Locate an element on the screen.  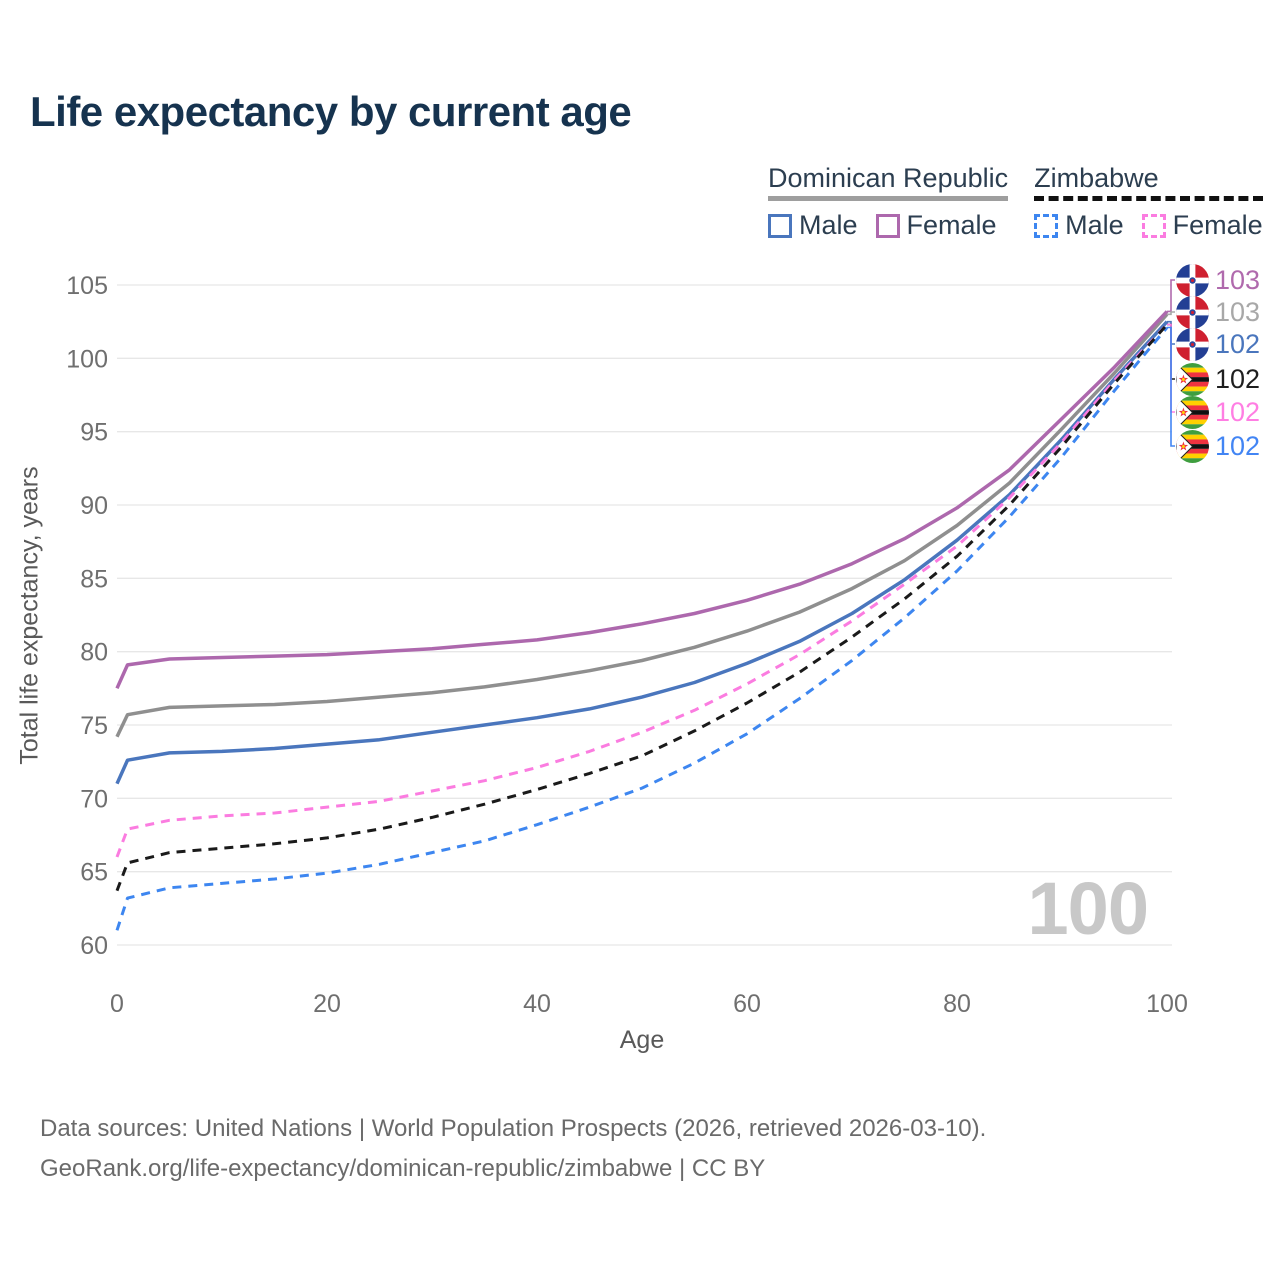
legend-item-zw-female: Female is located at coordinates (1202, 225).